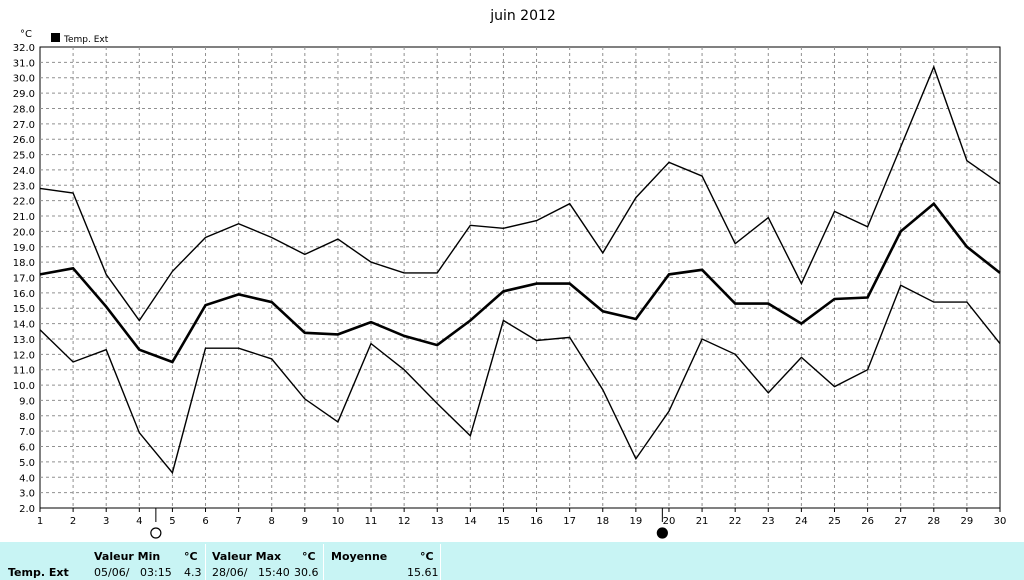 Image resolution: width=1024 pixels, height=580 pixels. What do you see at coordinates (27, 401) in the screenshot?
I see `y-tick-label: 9.0` at bounding box center [27, 401].